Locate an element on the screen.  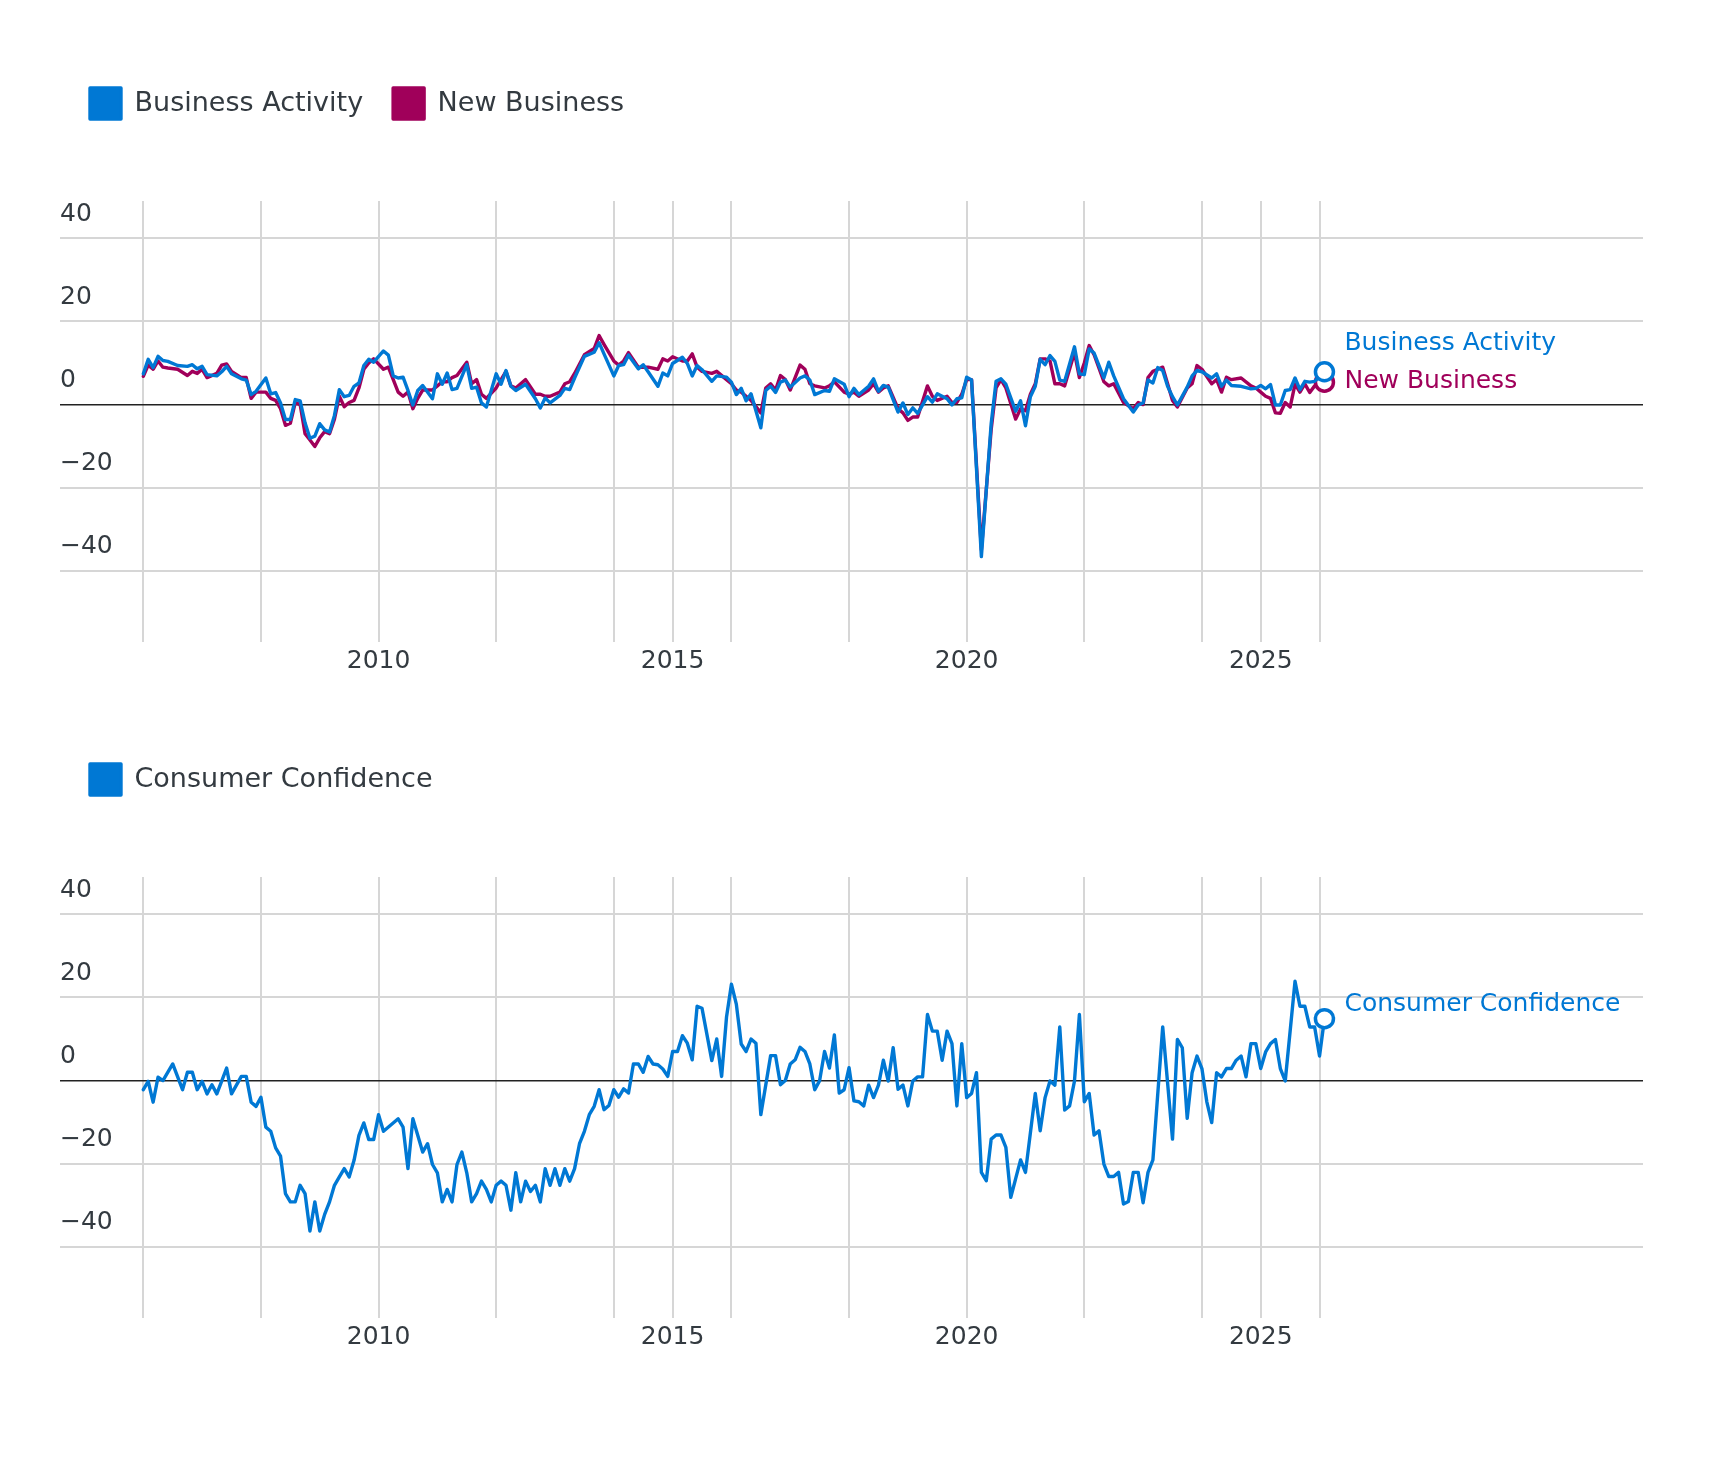
legend-label: New Business is located at coordinates (531, 101).